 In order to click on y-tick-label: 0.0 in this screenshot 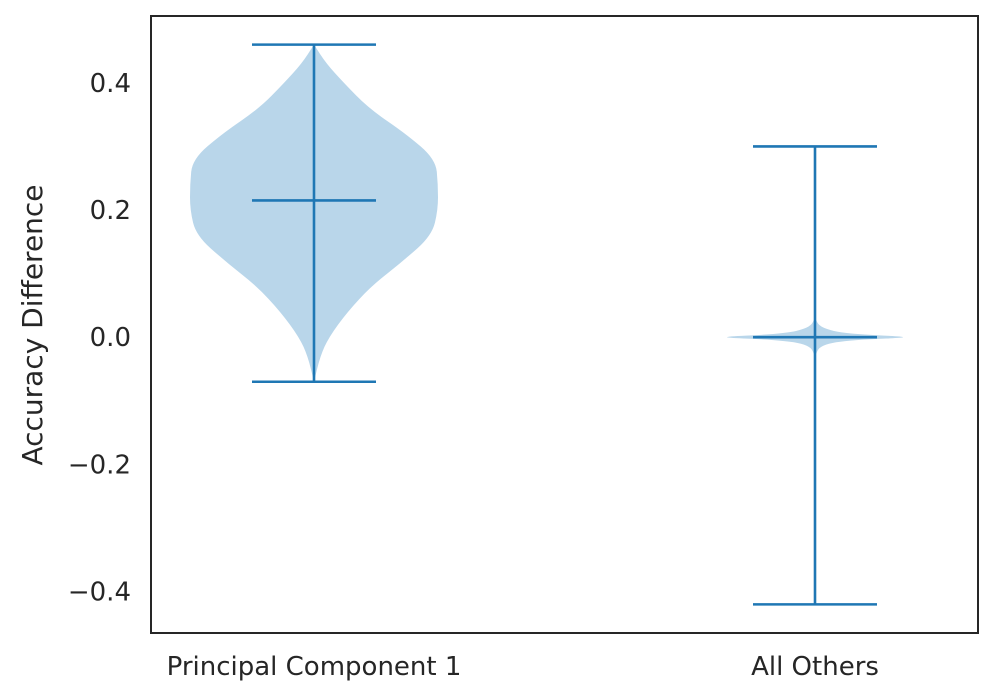, I will do `click(110, 338)`.